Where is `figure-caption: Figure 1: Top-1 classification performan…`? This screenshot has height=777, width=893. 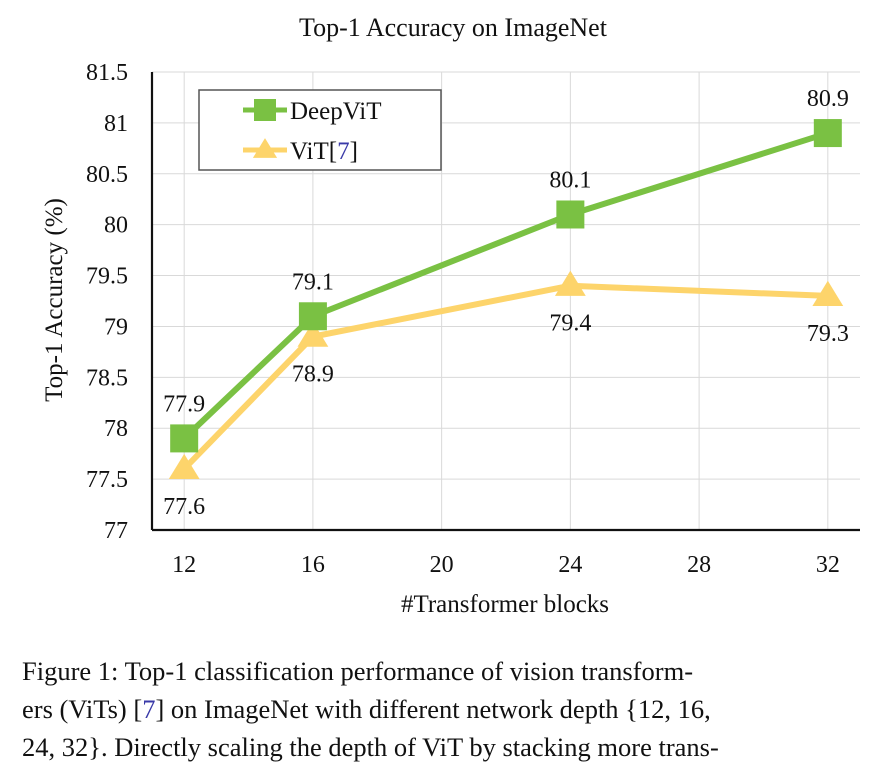 figure-caption: Figure 1: Top-1 classification performan… is located at coordinates (447, 709).